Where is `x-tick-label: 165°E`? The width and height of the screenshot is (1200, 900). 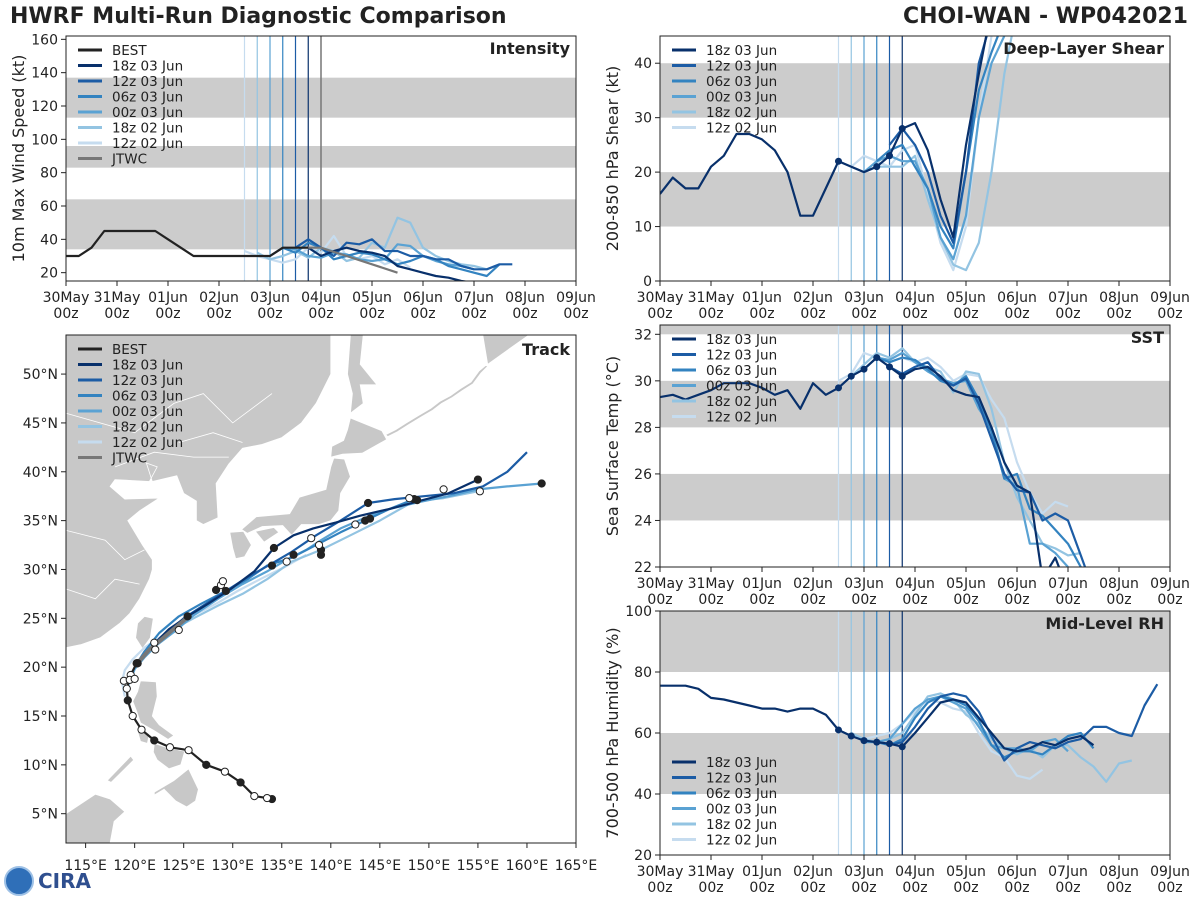 x-tick-label: 165°E is located at coordinates (576, 866).